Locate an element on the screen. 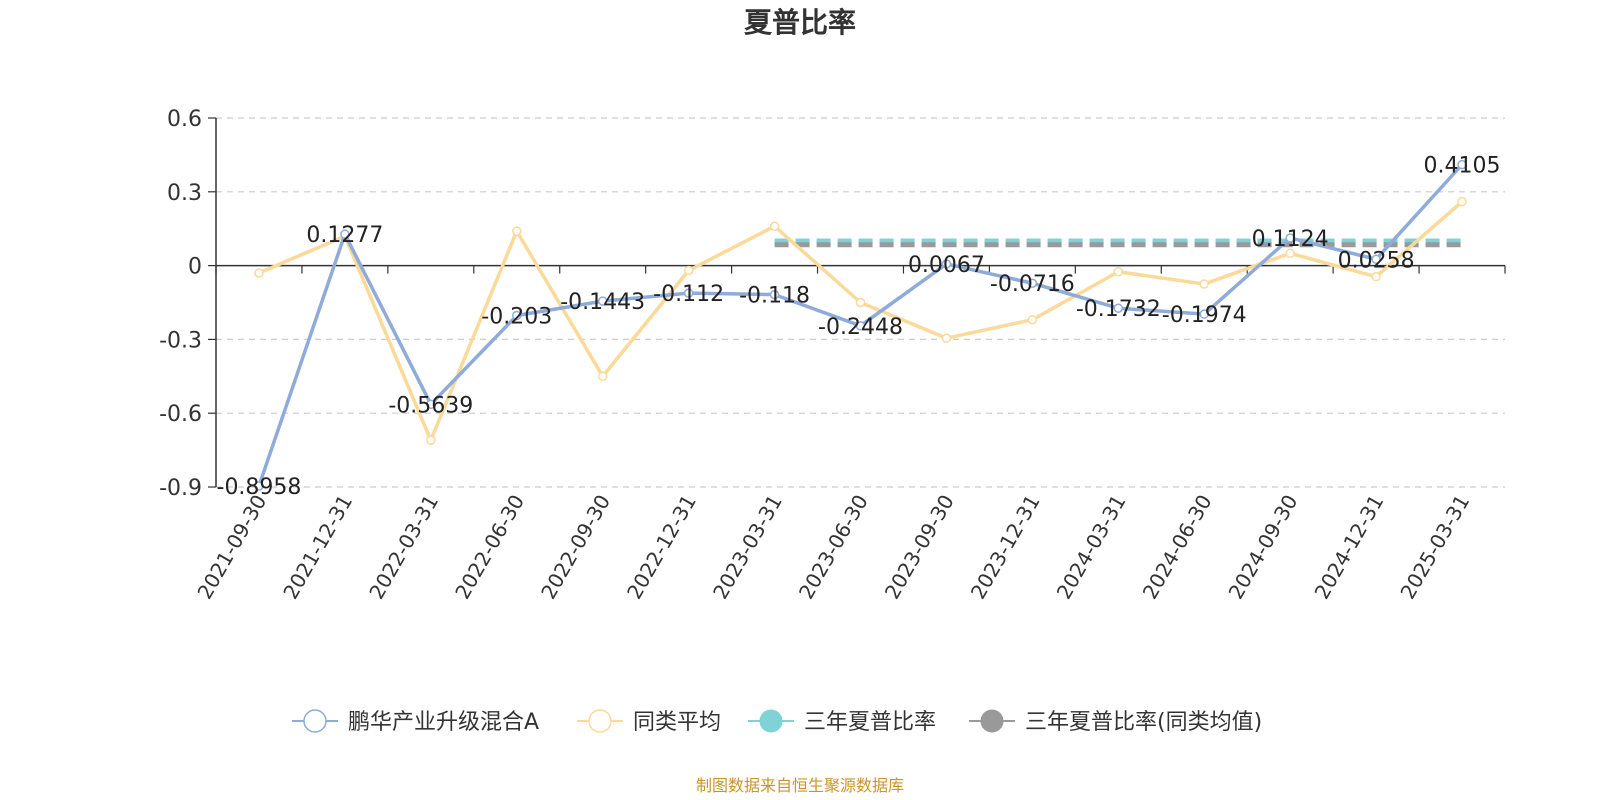  data-label: -0.2448 is located at coordinates (860, 327).